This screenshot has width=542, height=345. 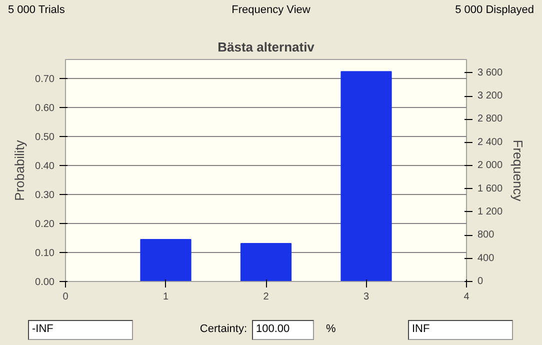 What do you see at coordinates (490, 142) in the screenshot?
I see `y2-tick-label: 2 400` at bounding box center [490, 142].